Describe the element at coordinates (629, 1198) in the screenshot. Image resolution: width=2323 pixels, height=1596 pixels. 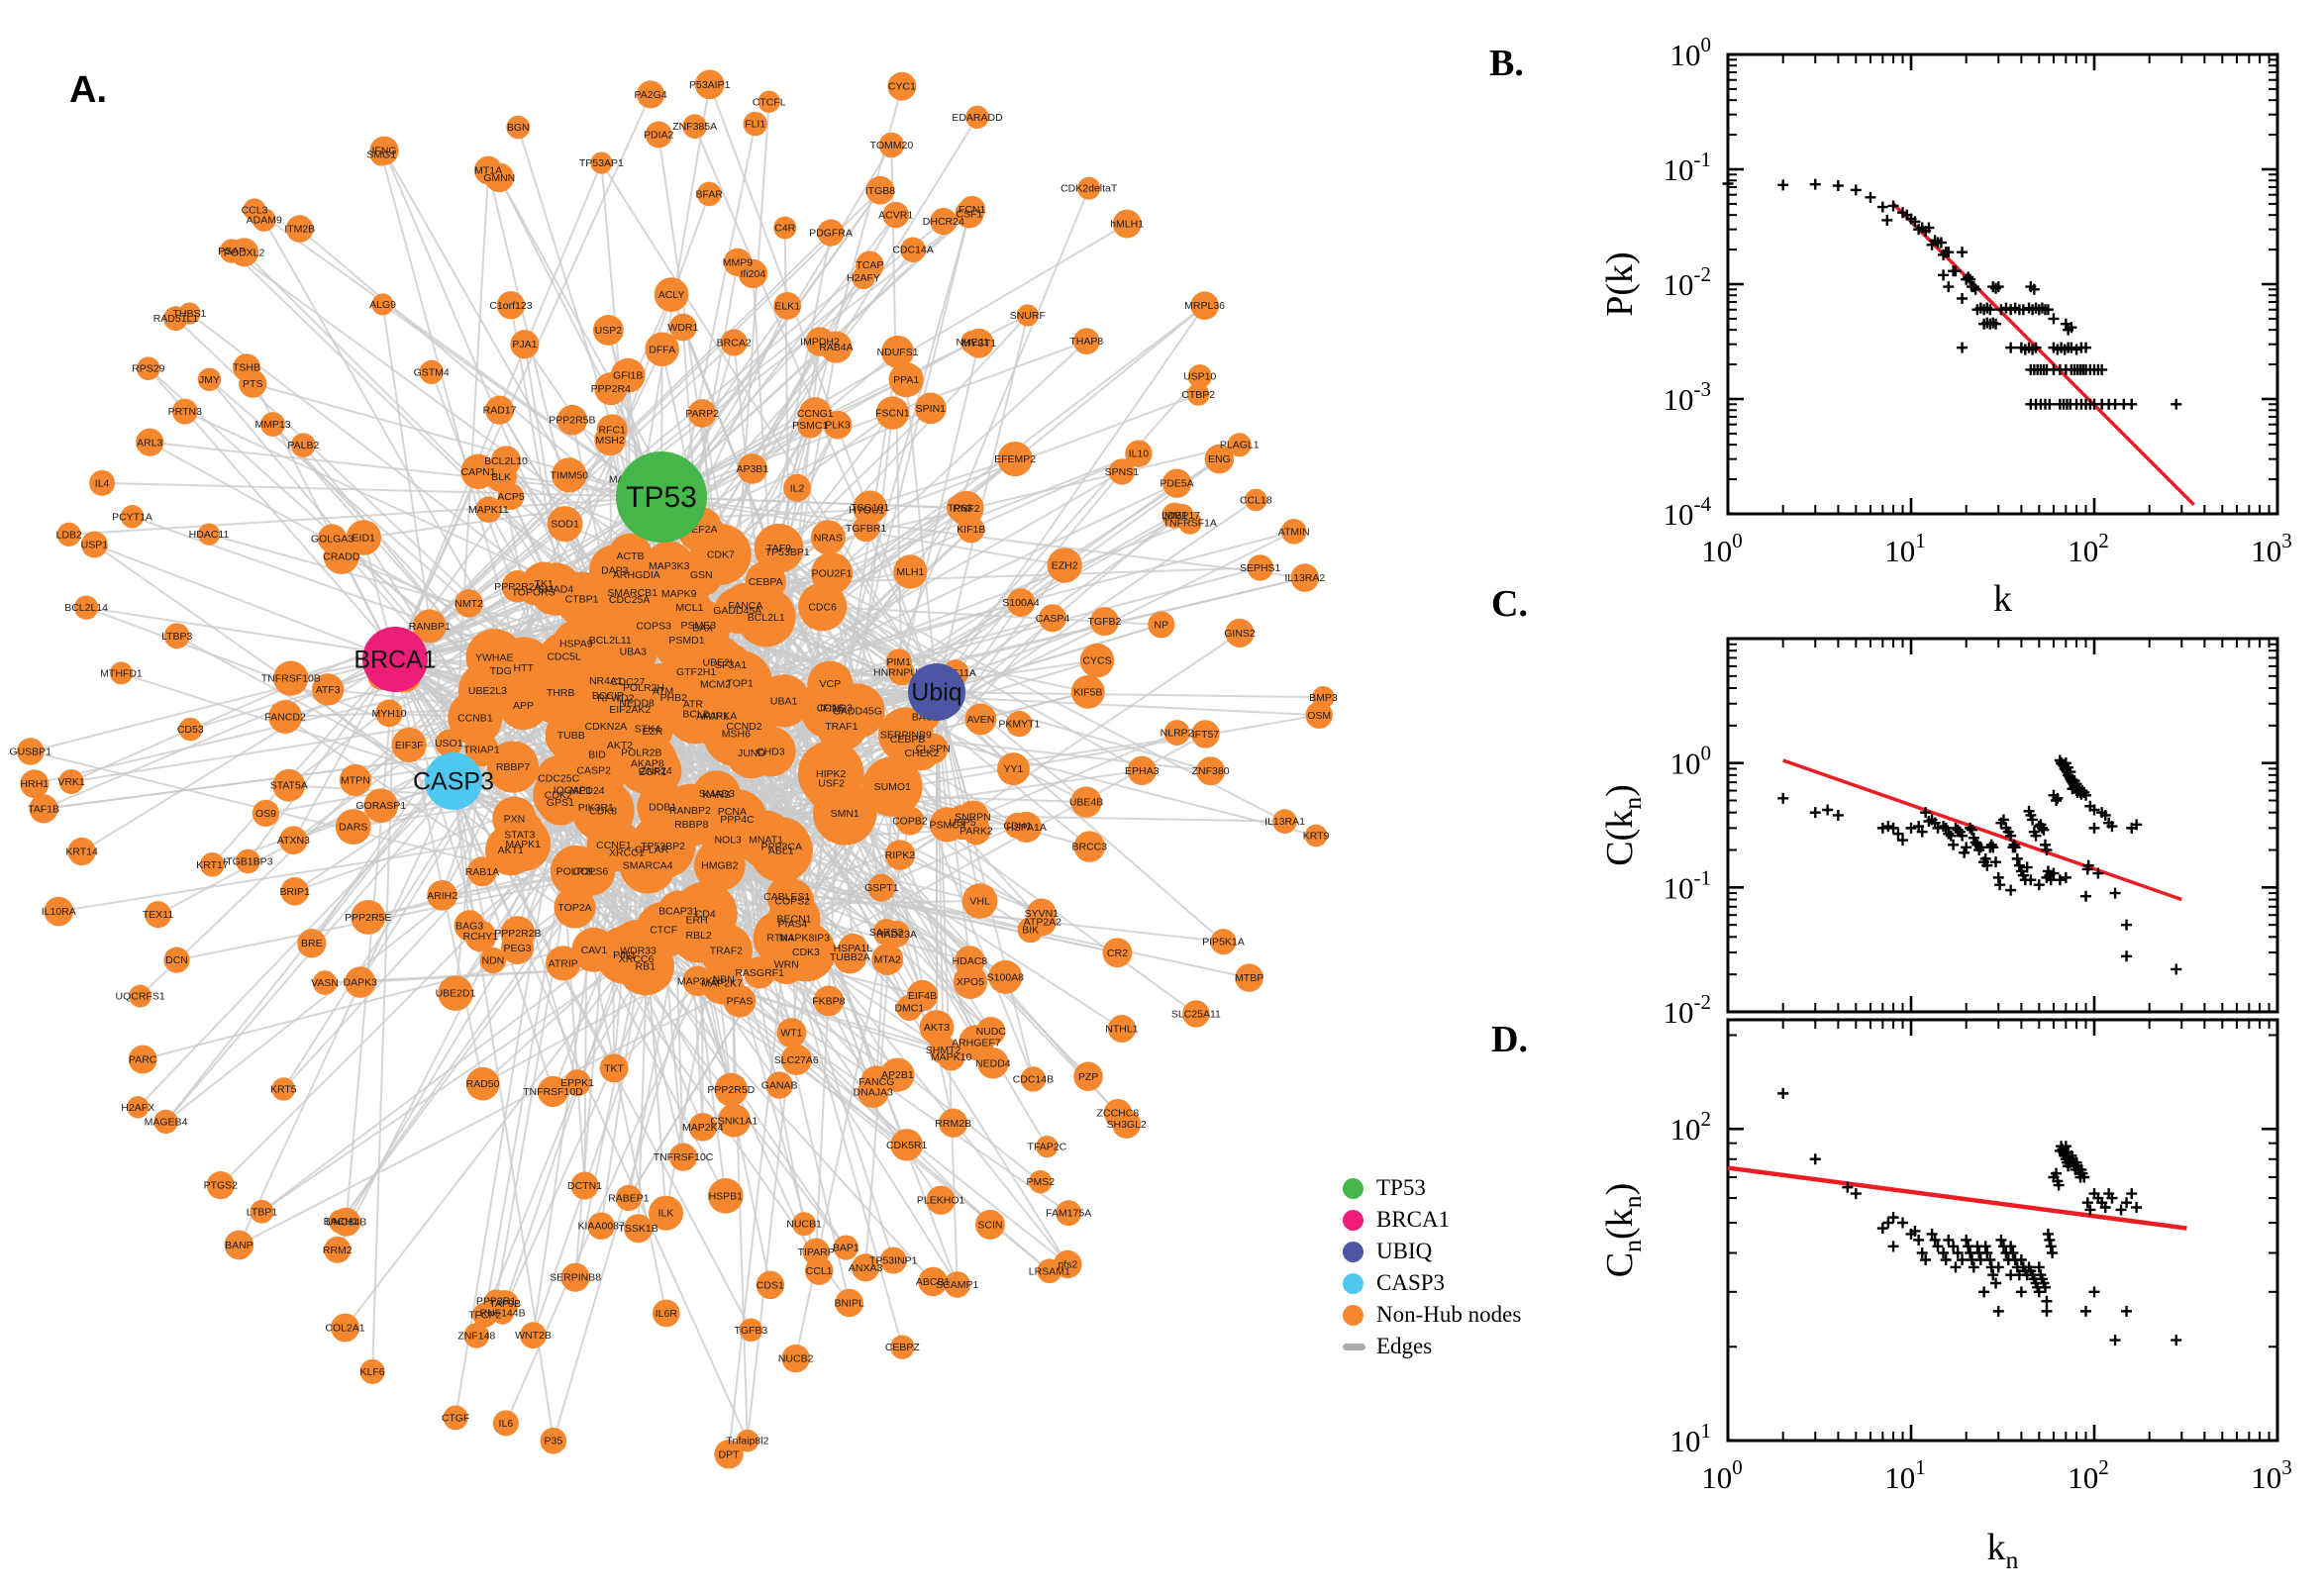
I see `gene-label: RABEP1` at that location.